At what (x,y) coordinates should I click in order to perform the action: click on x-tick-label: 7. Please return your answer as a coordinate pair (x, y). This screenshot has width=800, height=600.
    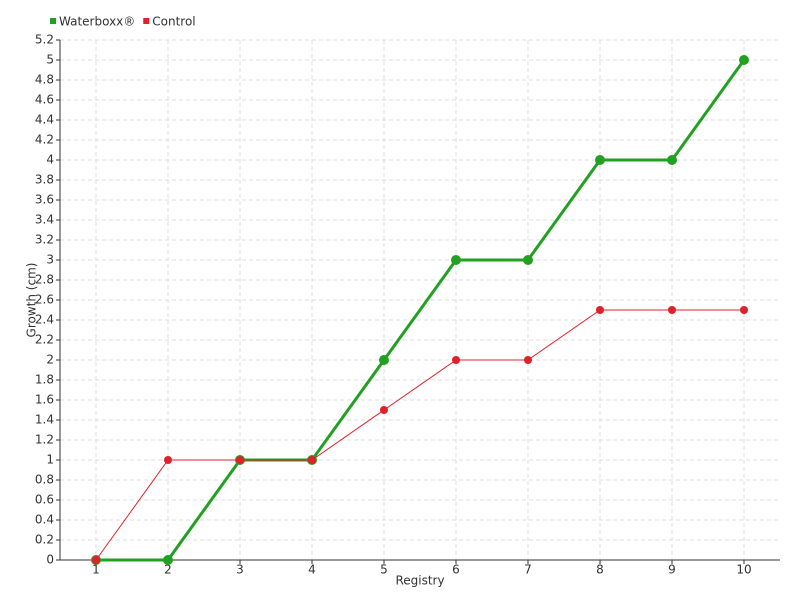
    Looking at the image, I should click on (528, 570).